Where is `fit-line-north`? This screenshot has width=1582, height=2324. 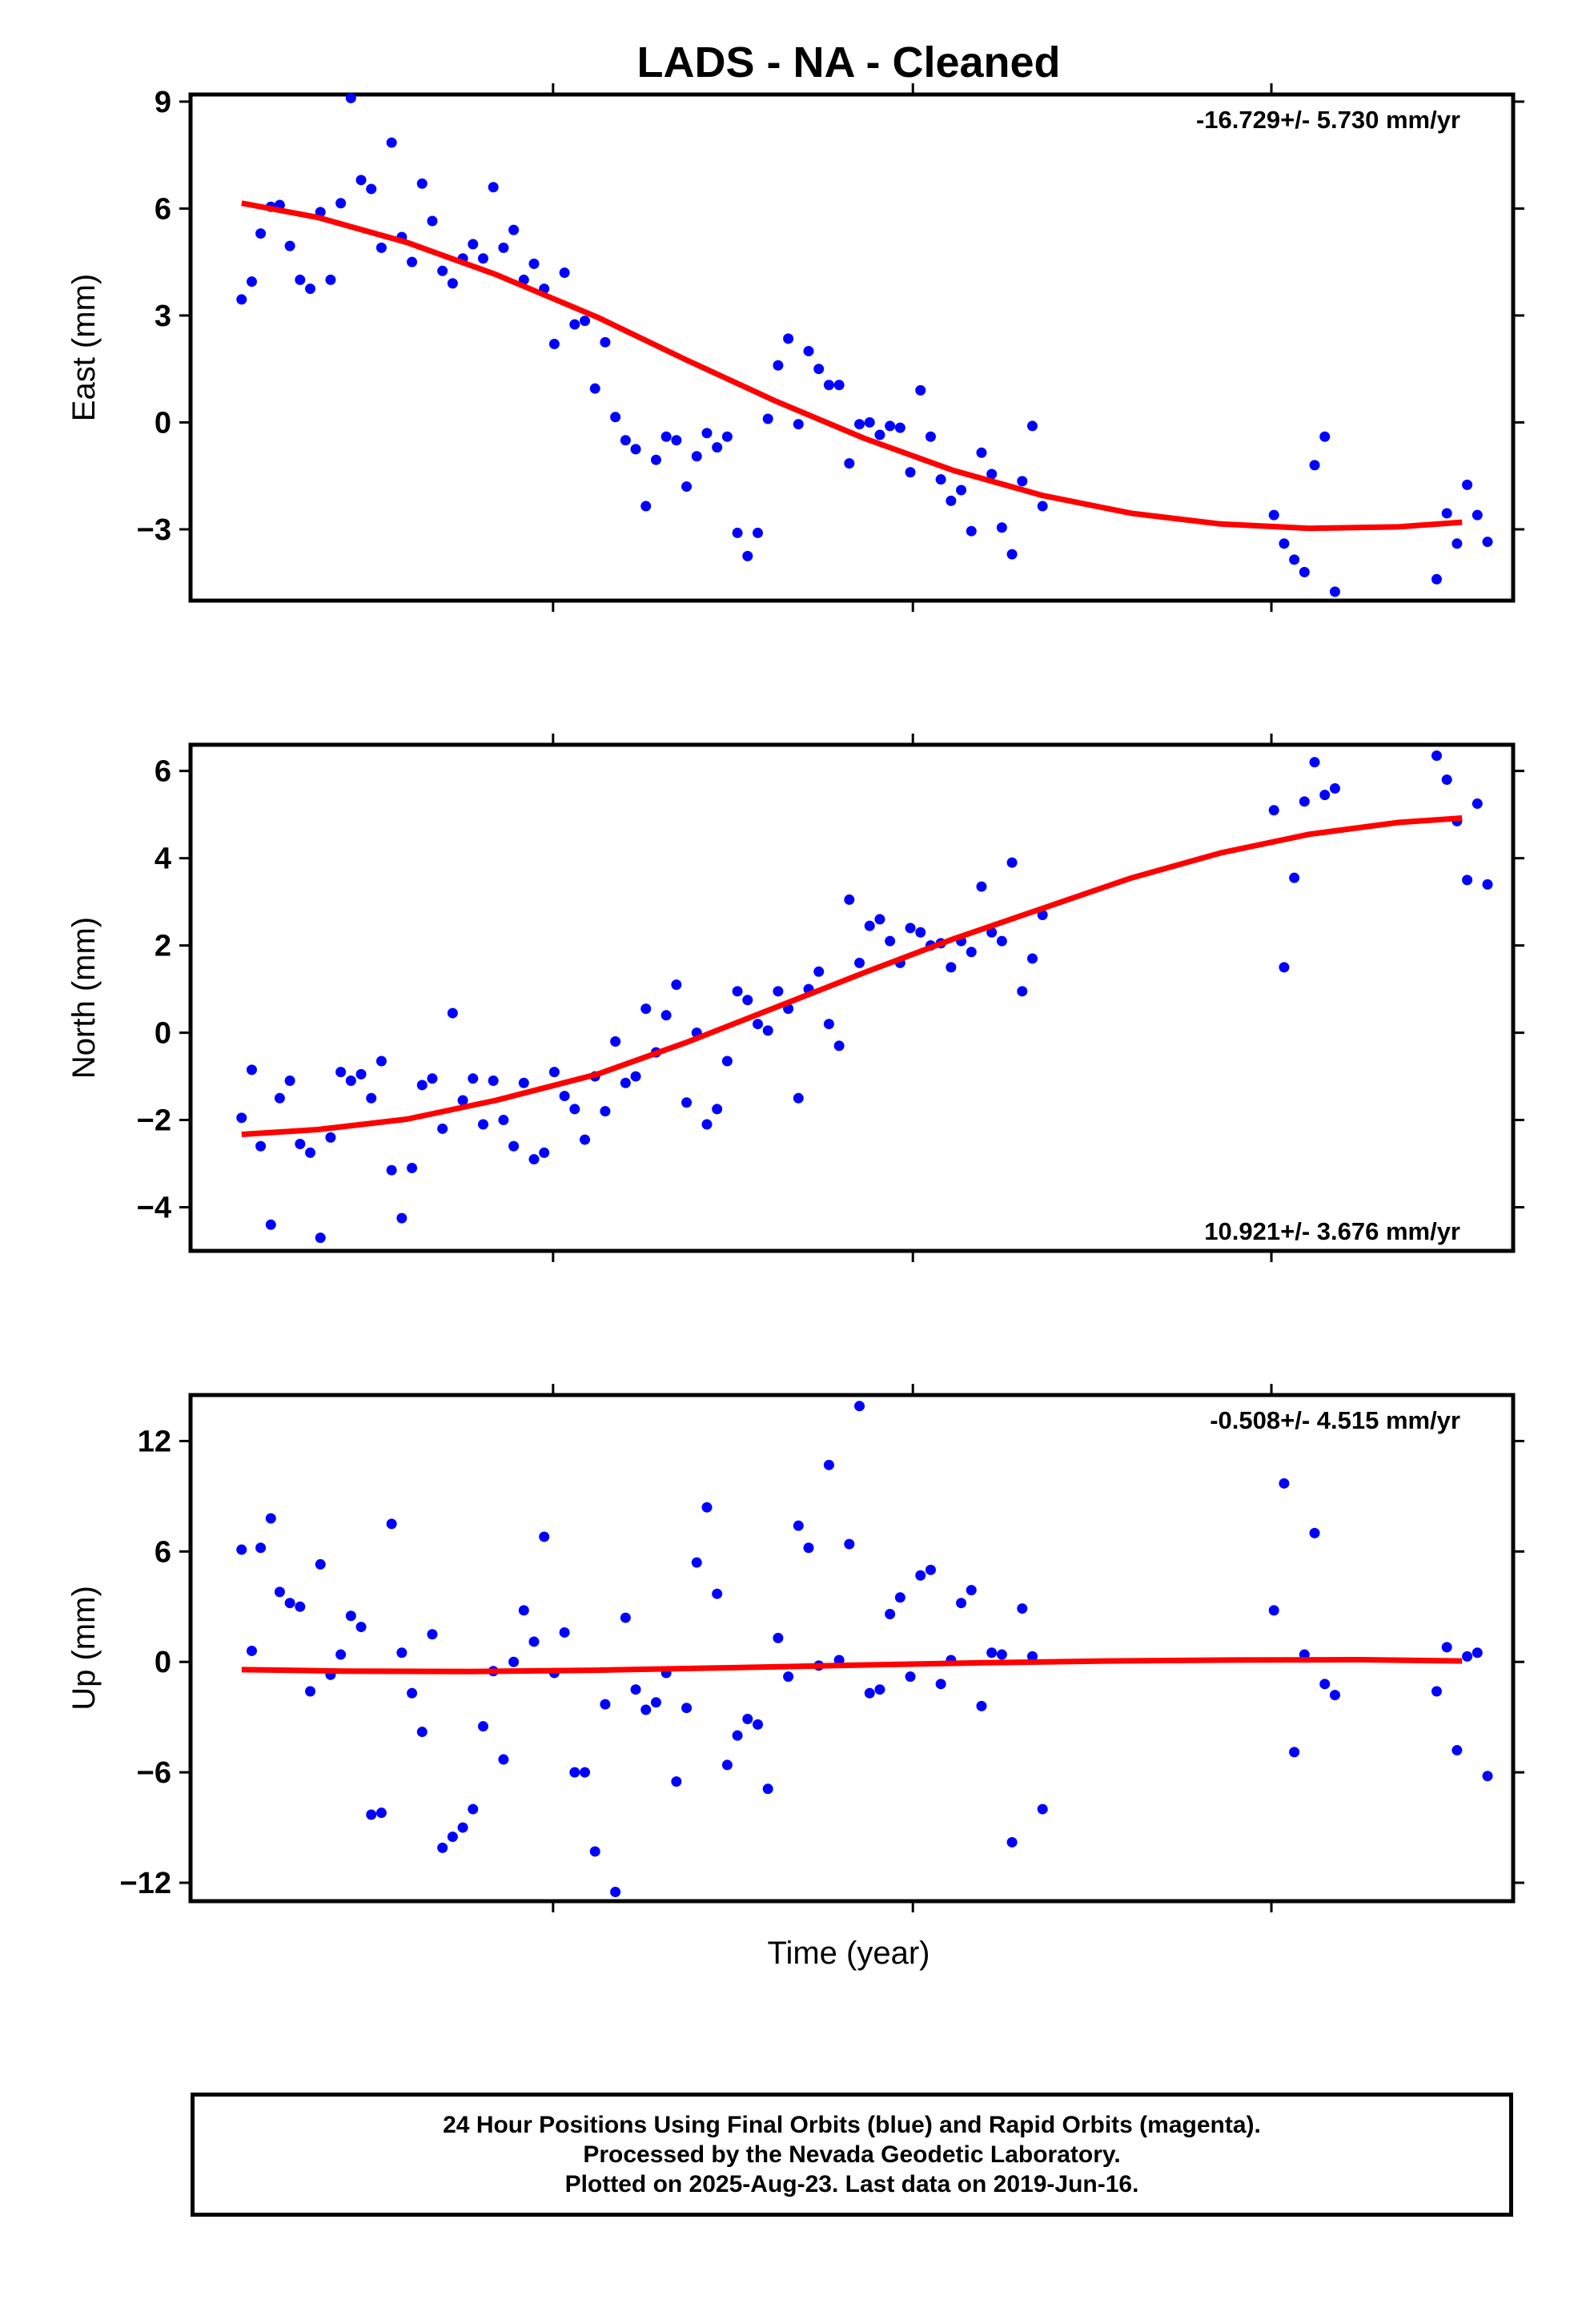
fit-line-north is located at coordinates (852, 976).